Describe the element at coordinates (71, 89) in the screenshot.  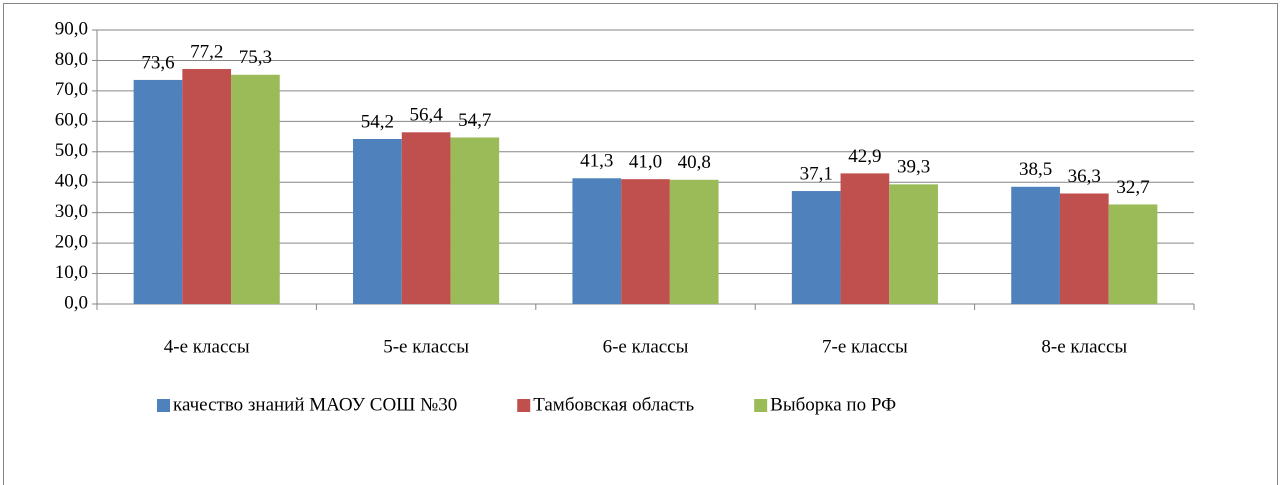
I see `y-tick-label: 70,0` at that location.